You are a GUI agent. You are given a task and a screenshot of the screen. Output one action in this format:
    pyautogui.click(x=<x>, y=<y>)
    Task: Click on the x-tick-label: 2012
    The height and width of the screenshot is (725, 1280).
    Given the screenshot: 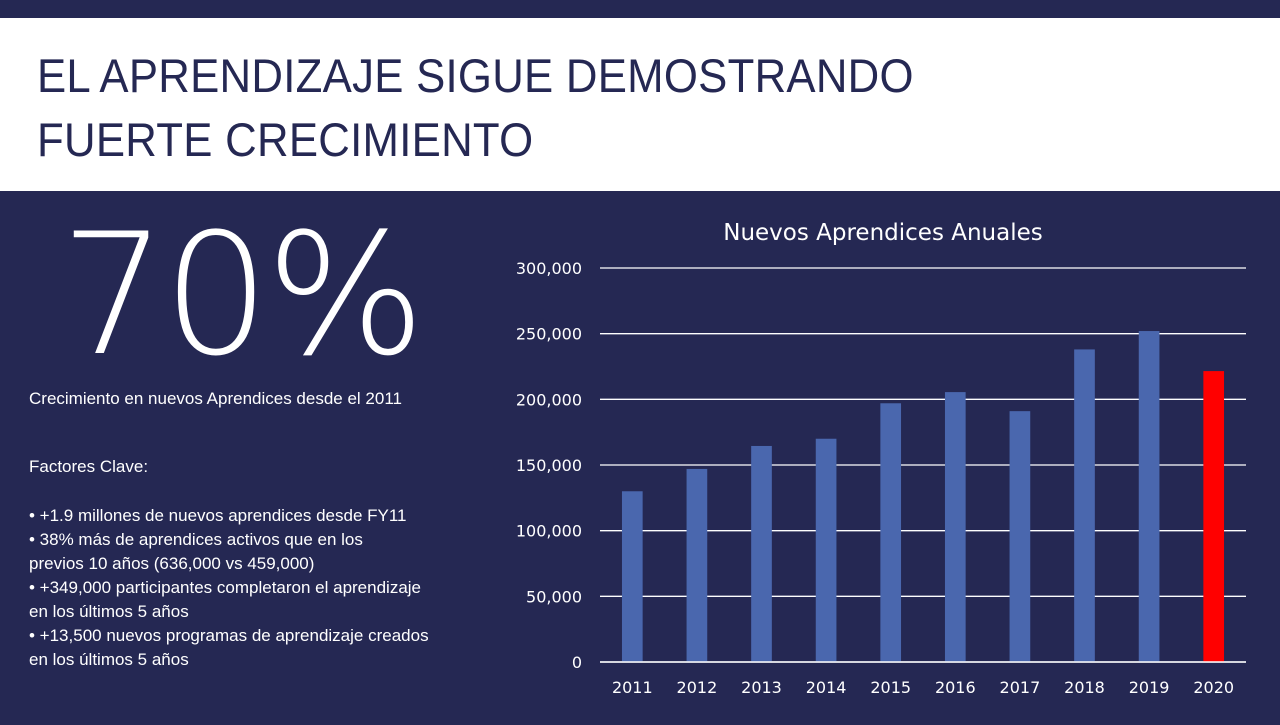 What is the action you would take?
    pyautogui.click(x=697, y=687)
    